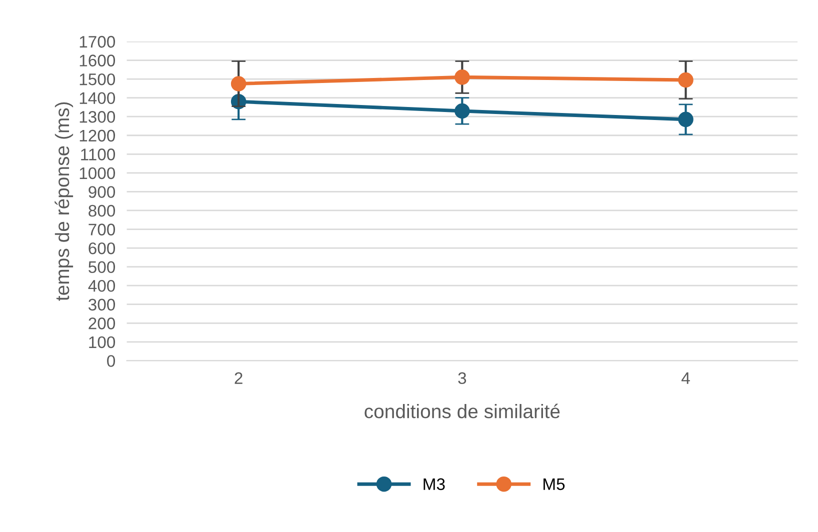 This screenshot has width=818, height=532. What do you see at coordinates (102, 342) in the screenshot?
I see `y-tick-label: 100` at bounding box center [102, 342].